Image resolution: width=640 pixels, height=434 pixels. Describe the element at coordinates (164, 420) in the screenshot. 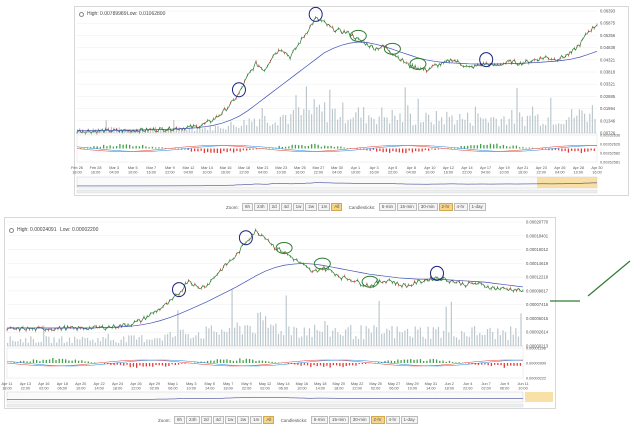

I see `zoom-label: Zoom:` at that location.